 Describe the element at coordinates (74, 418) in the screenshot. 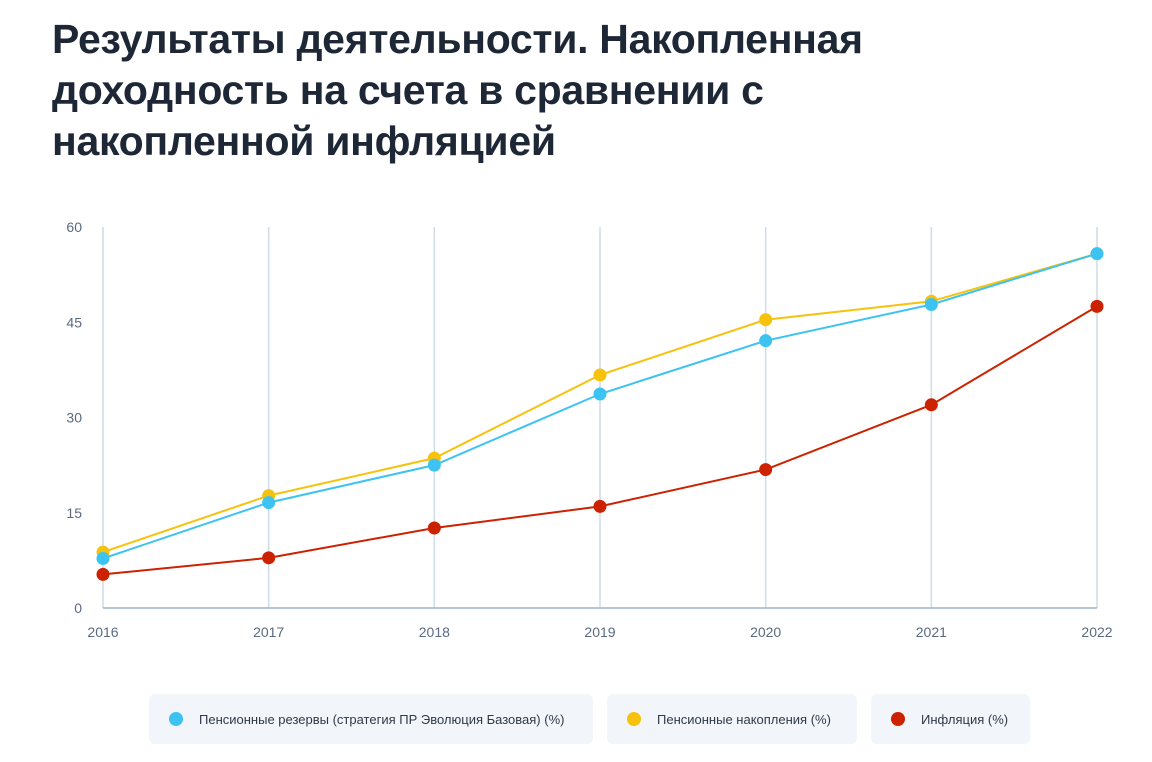

I see `y-tick-label: 30` at that location.